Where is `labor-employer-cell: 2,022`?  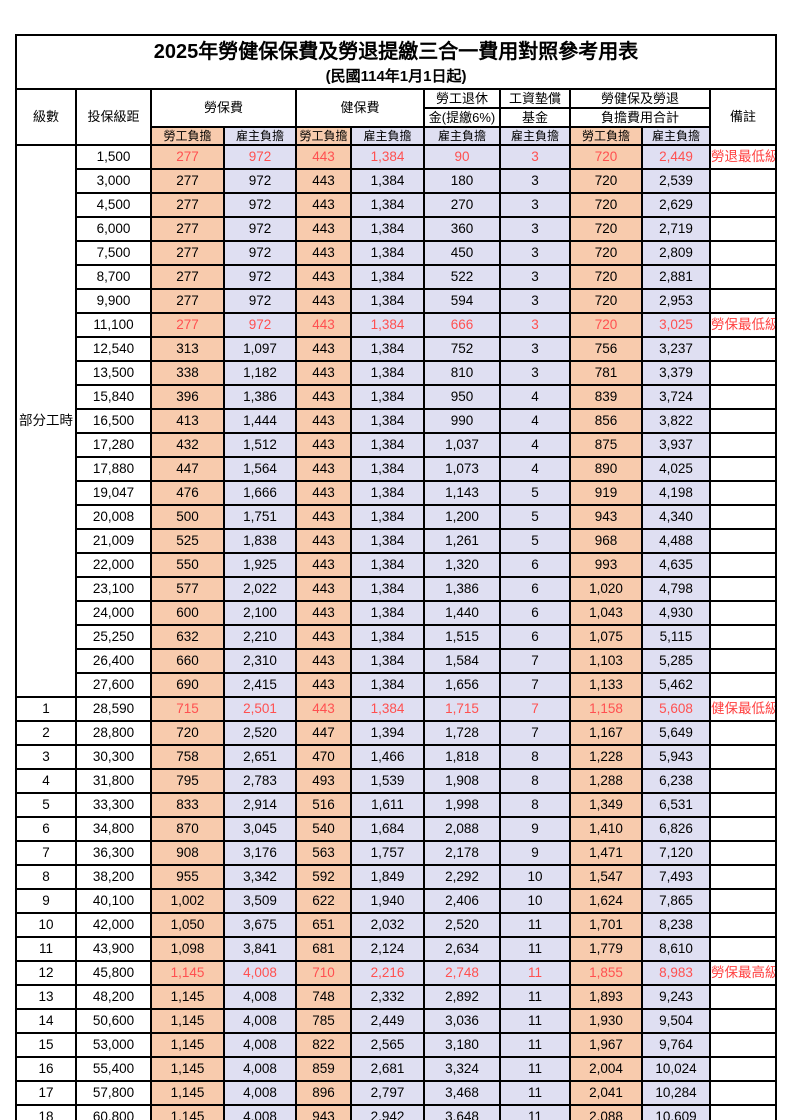
labor-employer-cell: 2,022 is located at coordinates (260, 589).